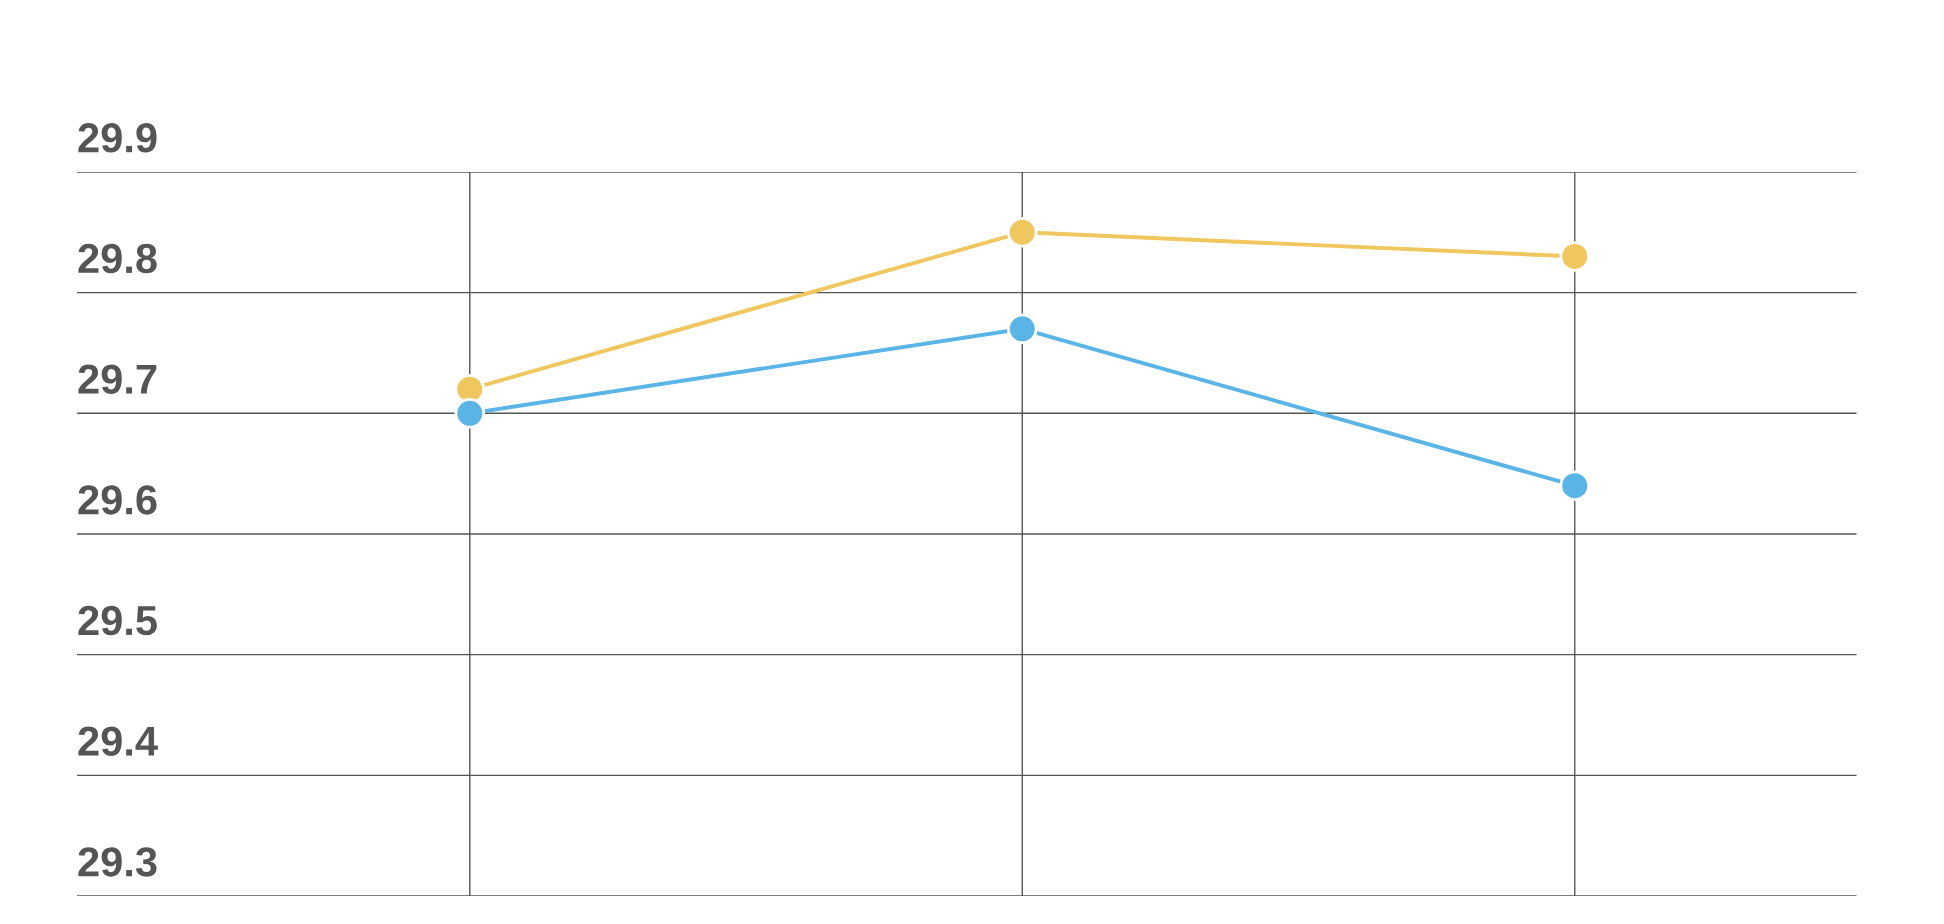 Image resolution: width=1944 pixels, height=924 pixels. Describe the element at coordinates (117, 258) in the screenshot. I see `y-tick-label: 29.8` at that location.